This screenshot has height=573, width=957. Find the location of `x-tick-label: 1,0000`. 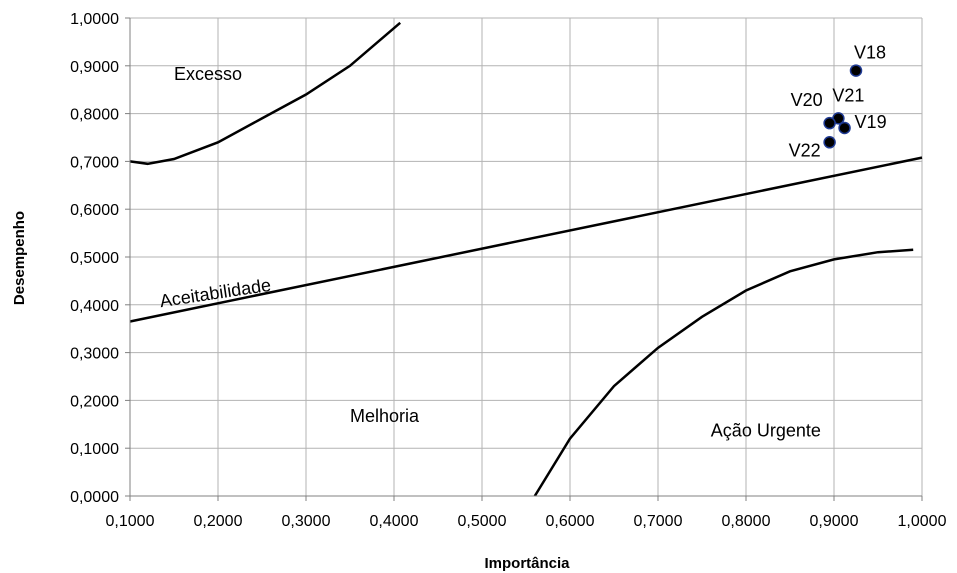

x-tick-label: 1,0000 is located at coordinates (922, 521).